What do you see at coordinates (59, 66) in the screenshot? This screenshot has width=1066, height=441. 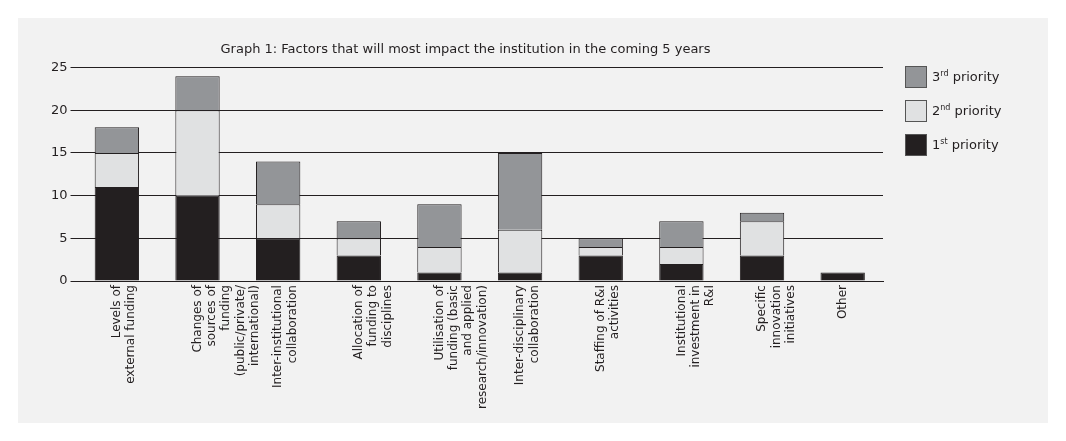 I see `y-tick-label: 25` at bounding box center [59, 66].